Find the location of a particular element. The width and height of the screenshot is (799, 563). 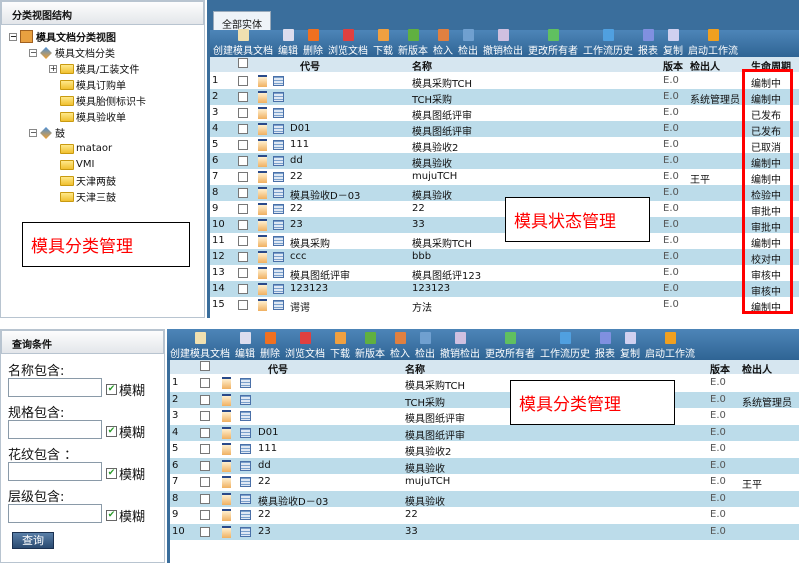

toolbar-button: 检出 is located at coordinates (425, 346).